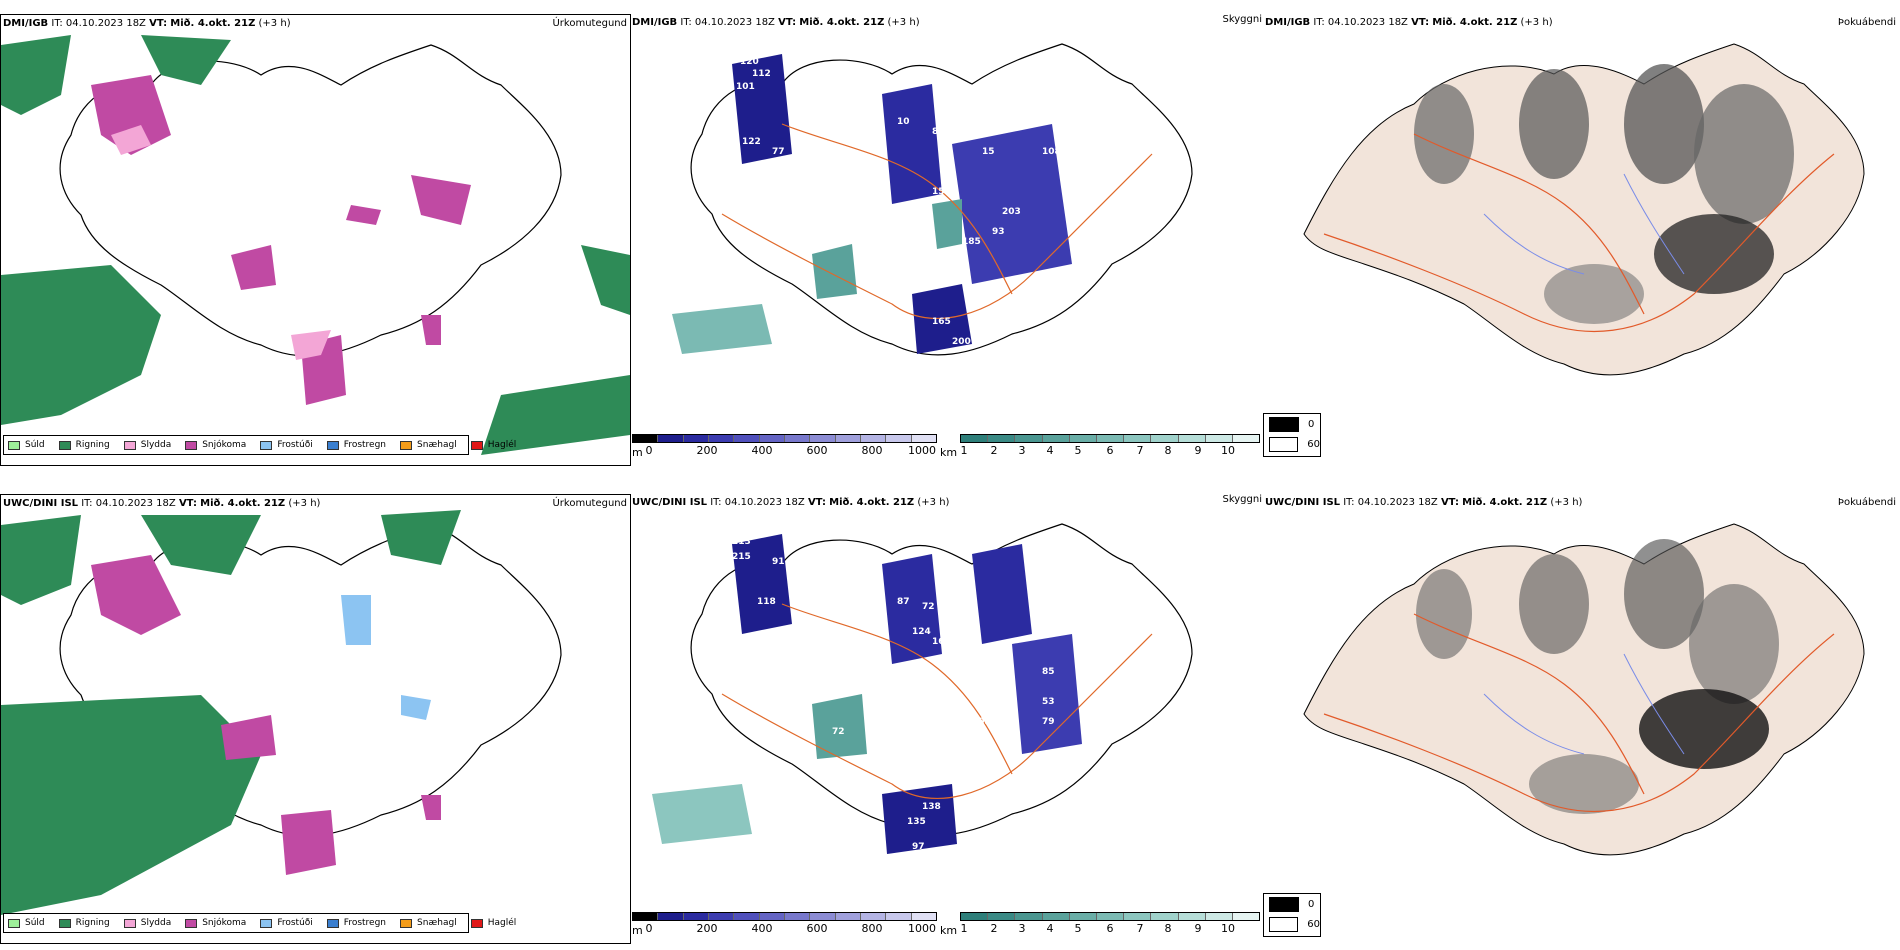 The width and height of the screenshot is (1900, 950). I want to click on svg-text: 221, so click(761, 812).